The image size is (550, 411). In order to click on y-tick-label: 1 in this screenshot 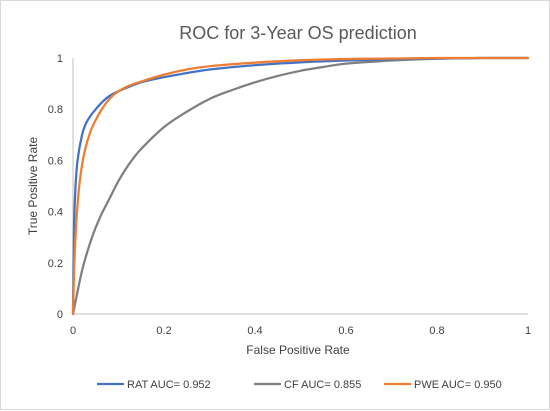, I will do `click(60, 59)`.